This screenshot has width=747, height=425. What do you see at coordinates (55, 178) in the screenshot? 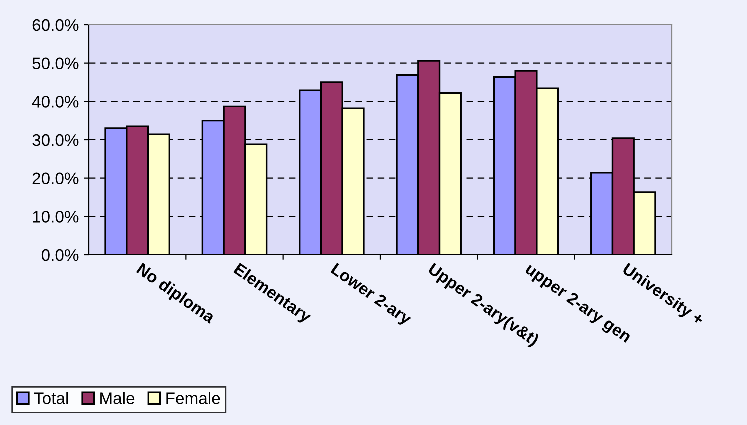
I see `y-tick-label: 20.0%` at bounding box center [55, 178].